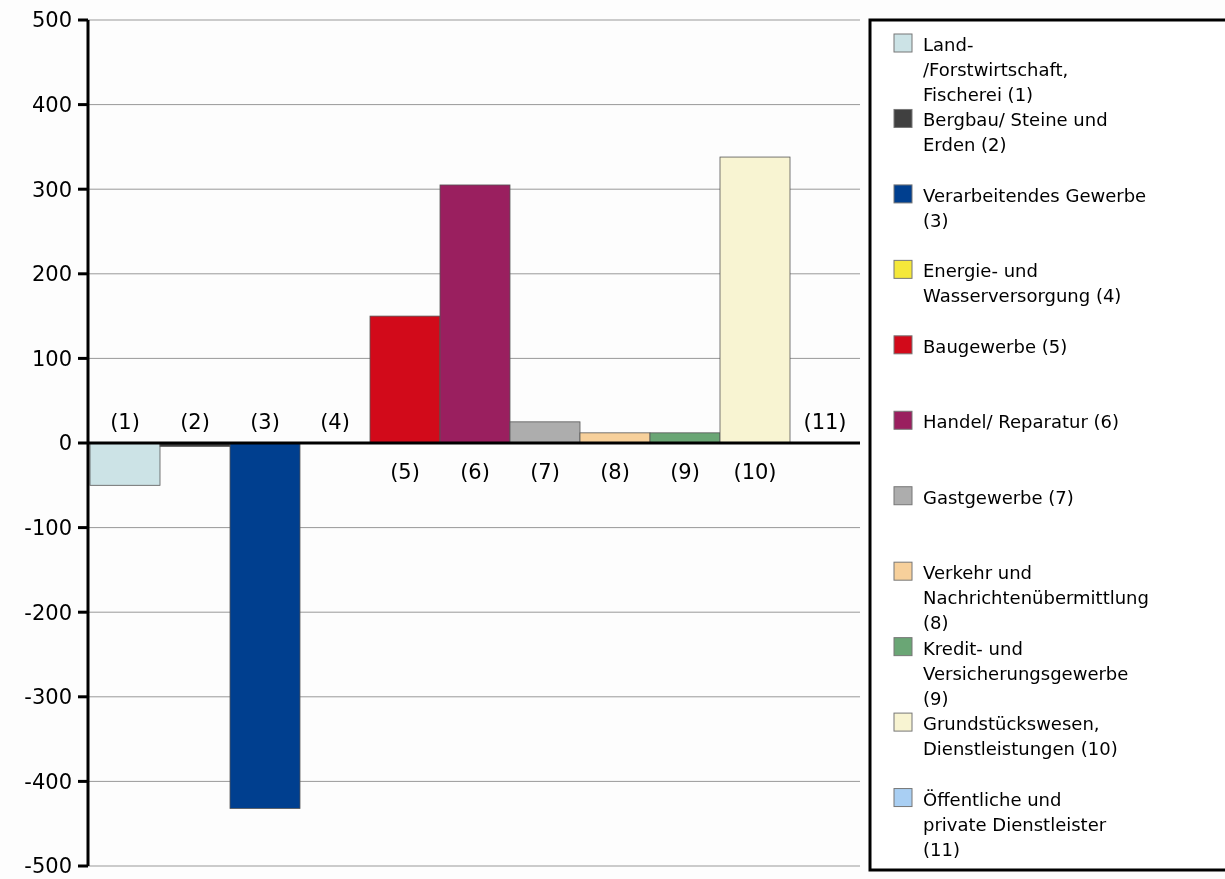 The width and height of the screenshot is (1225, 879). I want to click on x-tick-label: (8), so click(615, 472).